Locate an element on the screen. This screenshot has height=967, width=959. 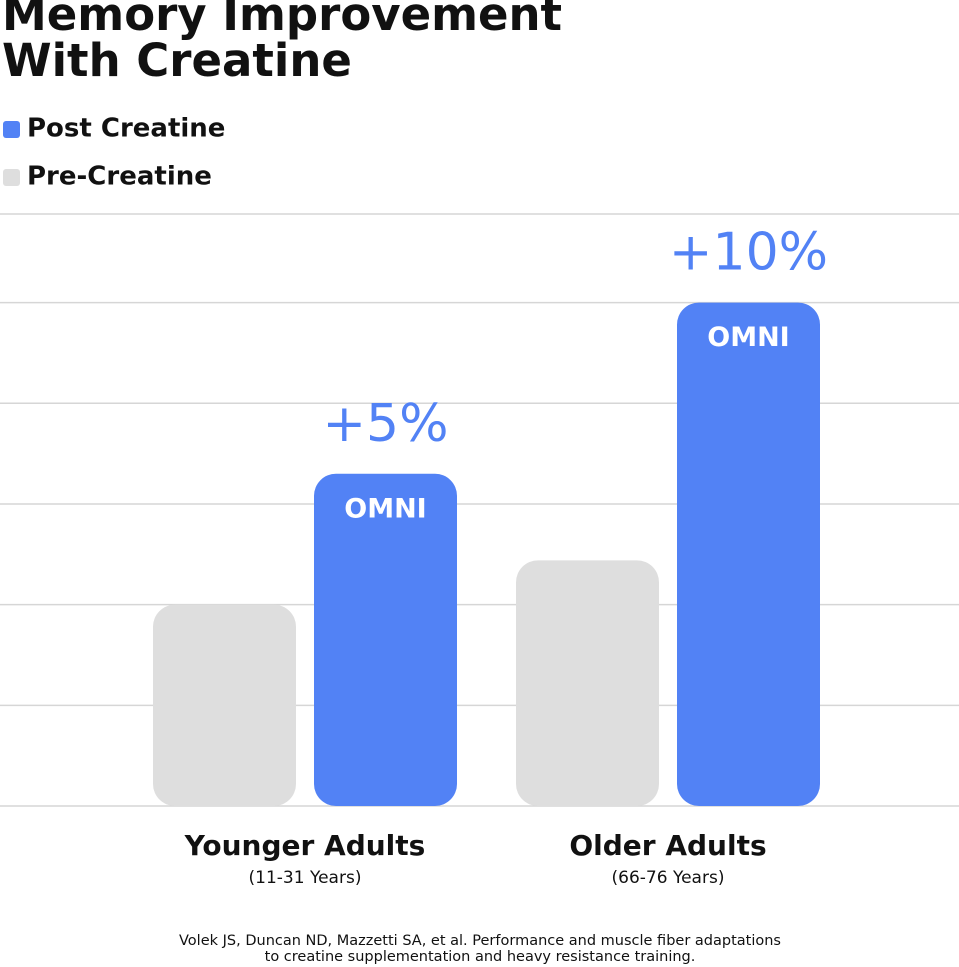
chart-title: With Creatine is located at coordinates (177, 60).